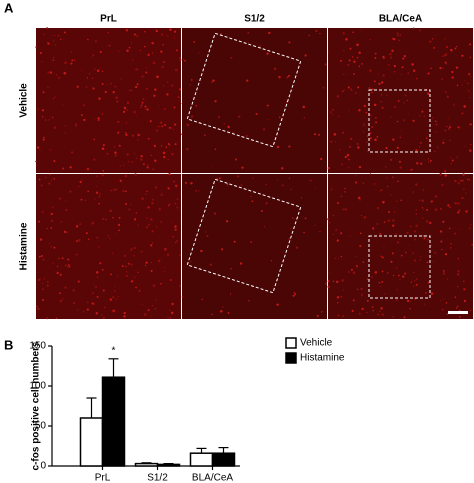 This screenshot has width=474, height=483. Describe the element at coordinates (201, 459) in the screenshot. I see `bar` at that location.